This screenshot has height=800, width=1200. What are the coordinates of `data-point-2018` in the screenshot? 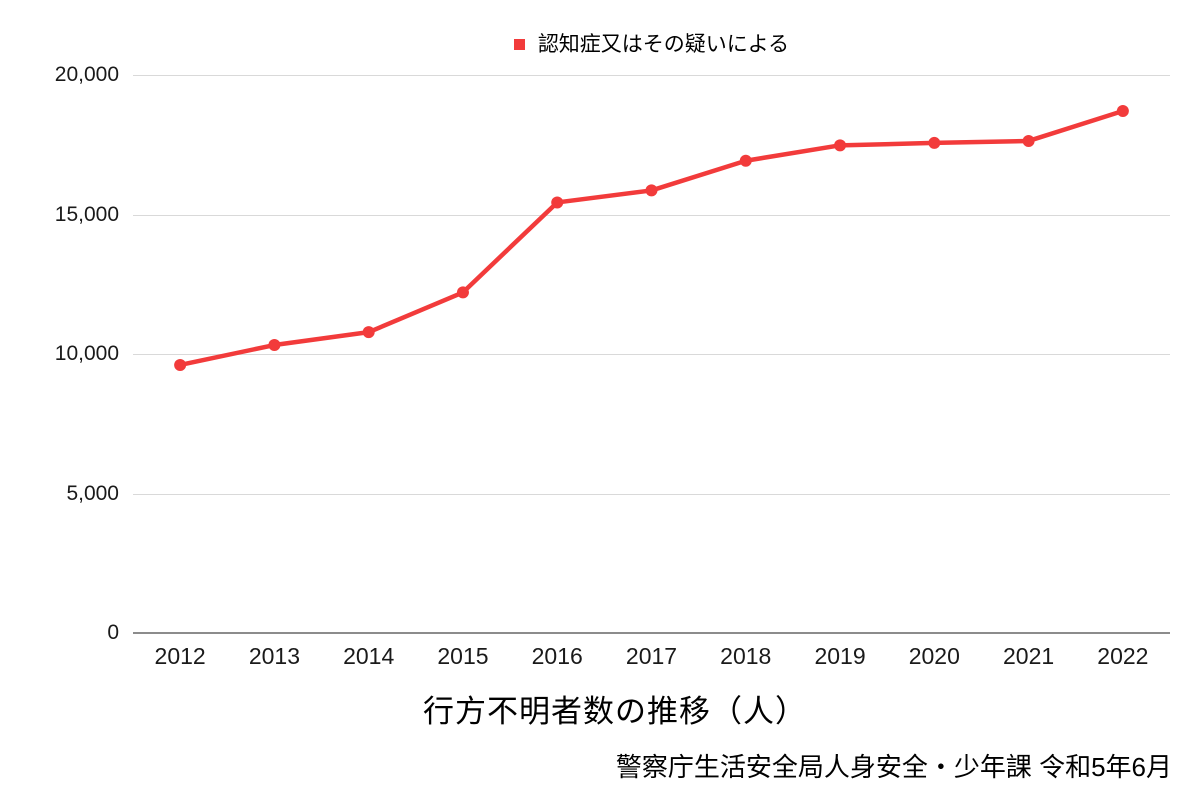 It's located at (745, 160).